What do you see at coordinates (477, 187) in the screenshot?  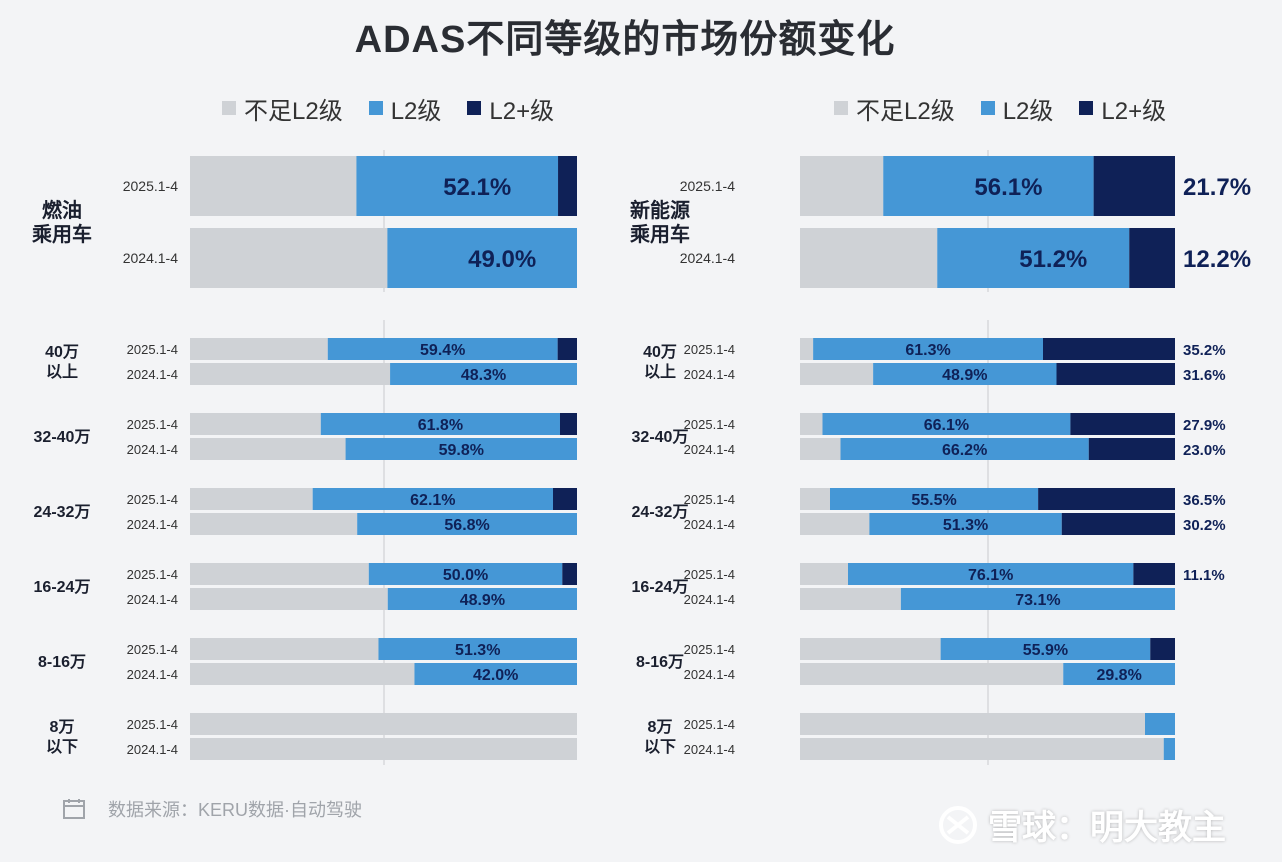 I see `l2-value-label: 52.1%` at bounding box center [477, 187].